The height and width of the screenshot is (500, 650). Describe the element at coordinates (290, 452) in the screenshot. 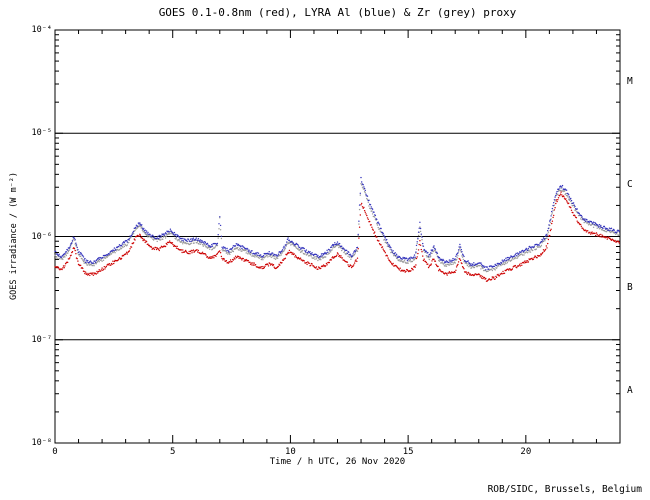

I see `x-tick-label: 10` at that location.